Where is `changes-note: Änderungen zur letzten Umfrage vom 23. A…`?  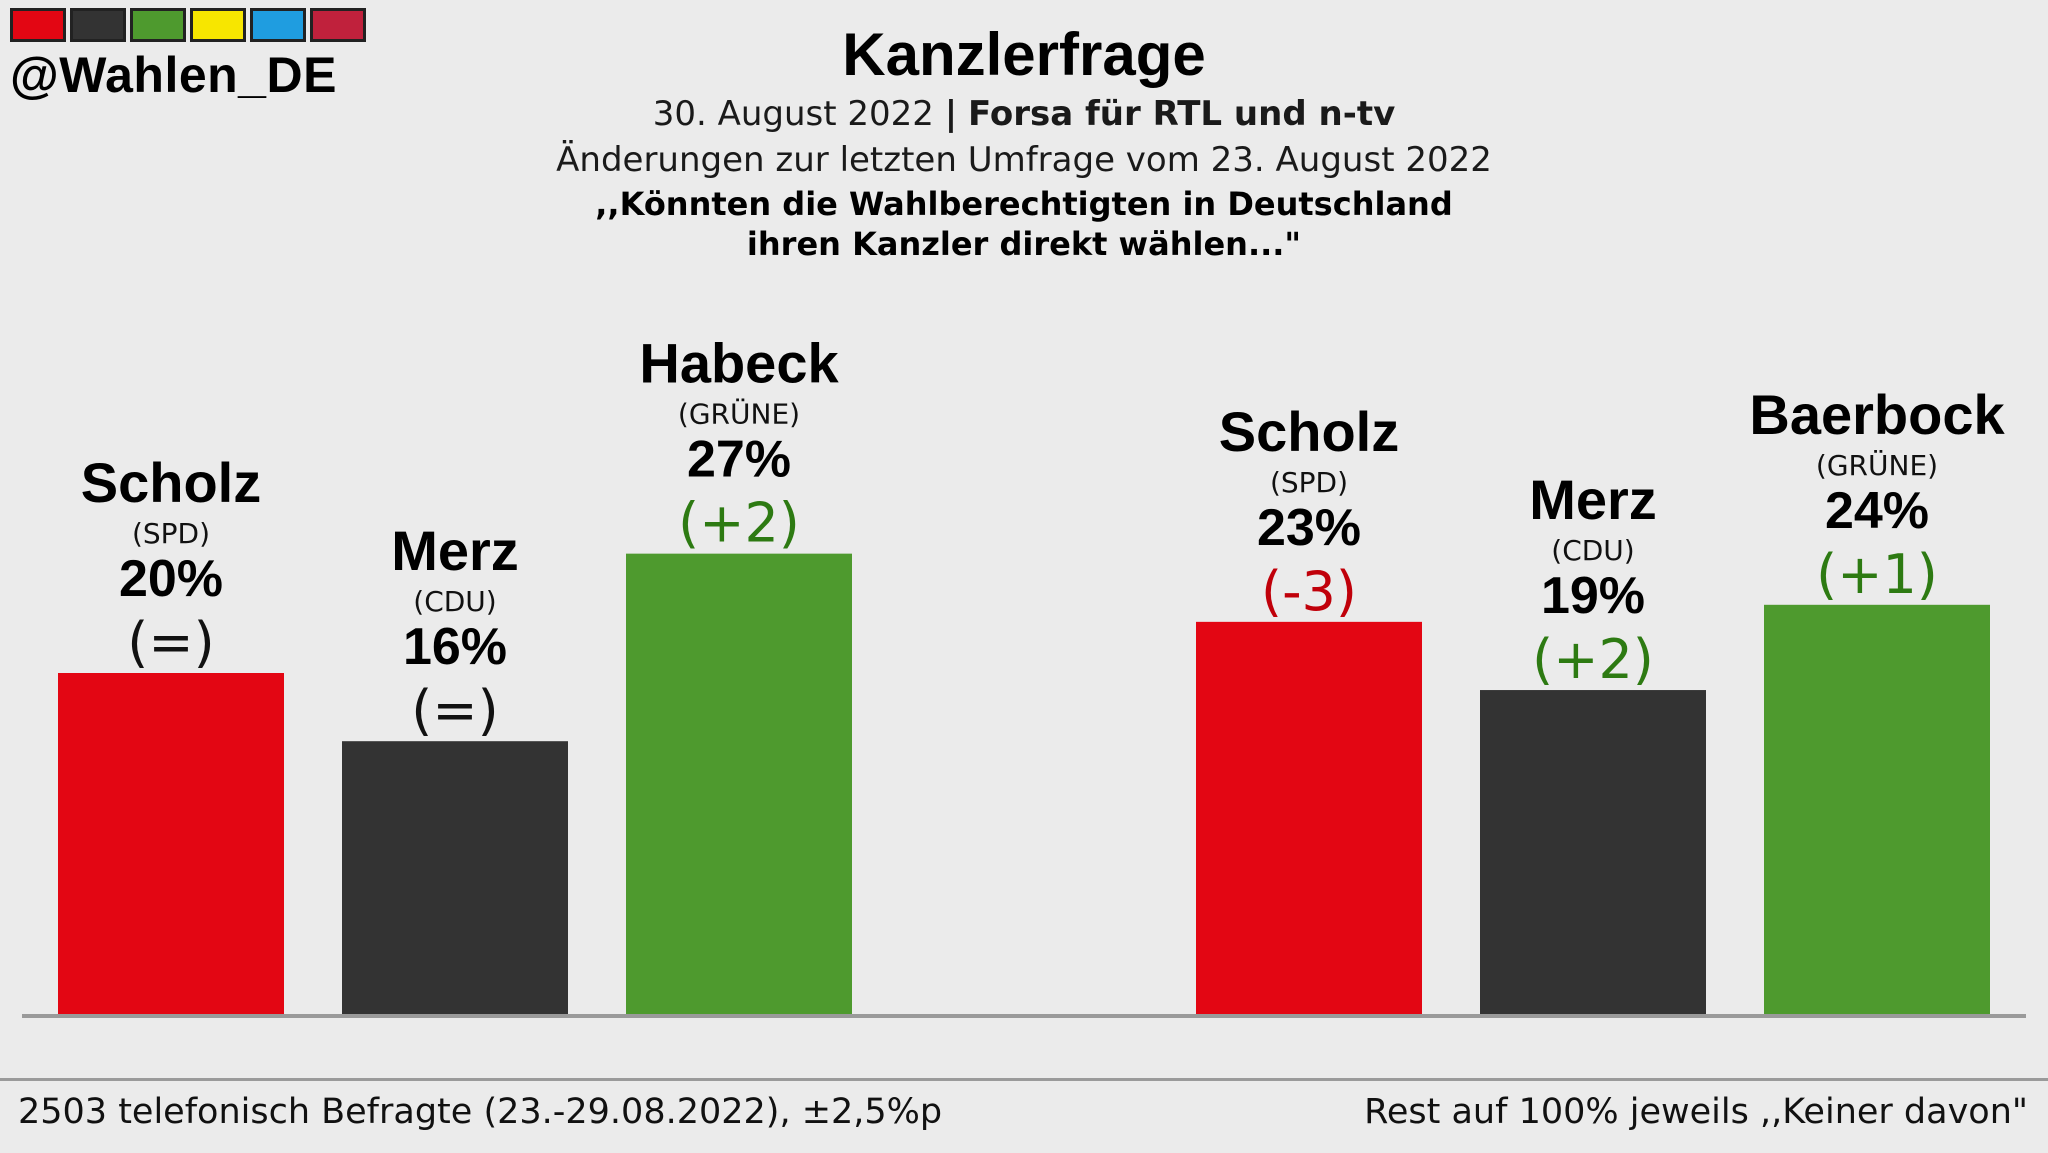
changes-note: Änderungen zur letzten Umfrage vom 23. A… is located at coordinates (1024, 160).